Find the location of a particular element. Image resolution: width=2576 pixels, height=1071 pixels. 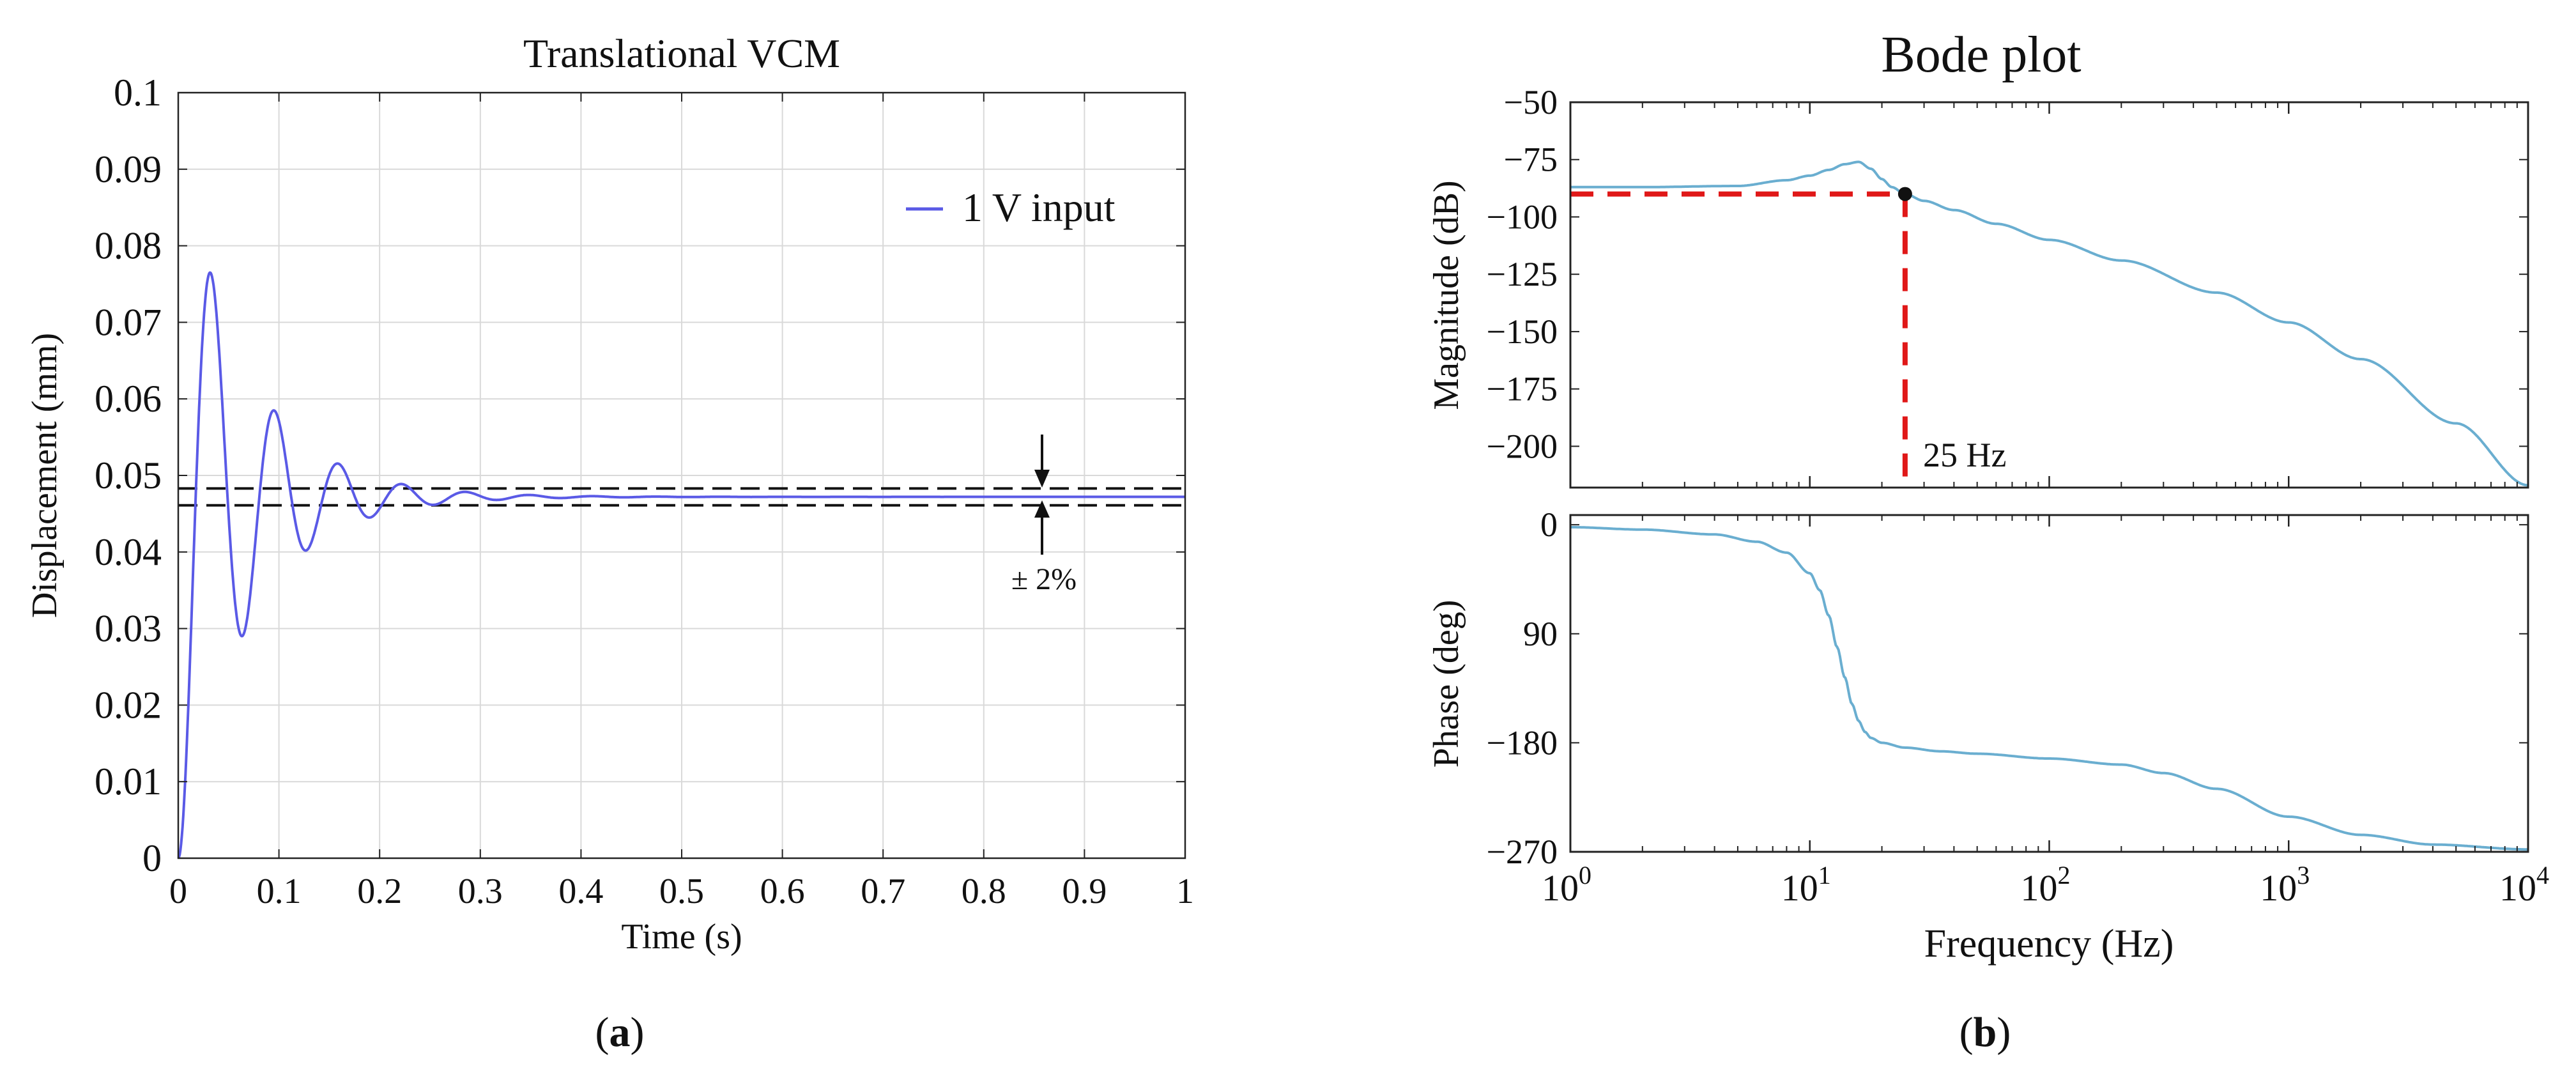

step-y-tick-label: 0.07 is located at coordinates (128, 322).